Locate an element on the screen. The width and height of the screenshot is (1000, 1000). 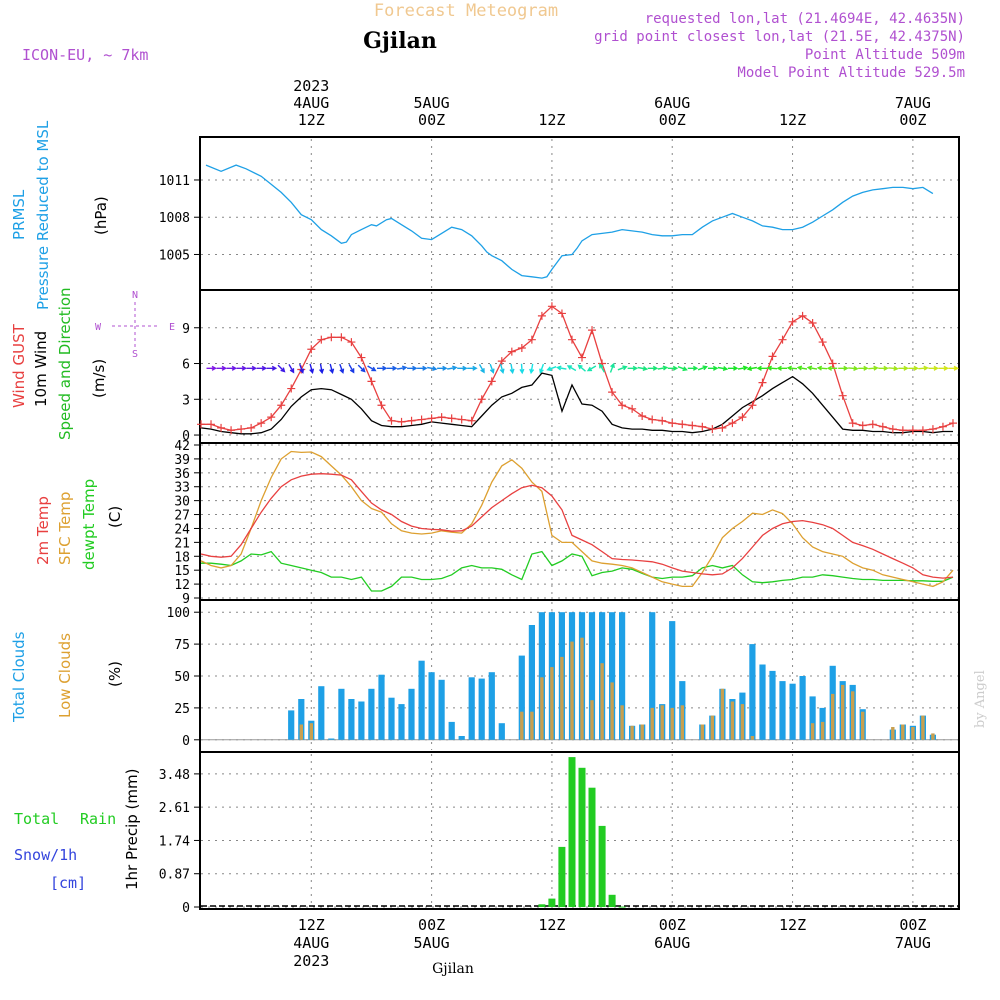
clouds-label-total: Total Clouds is located at coordinates (19, 677).